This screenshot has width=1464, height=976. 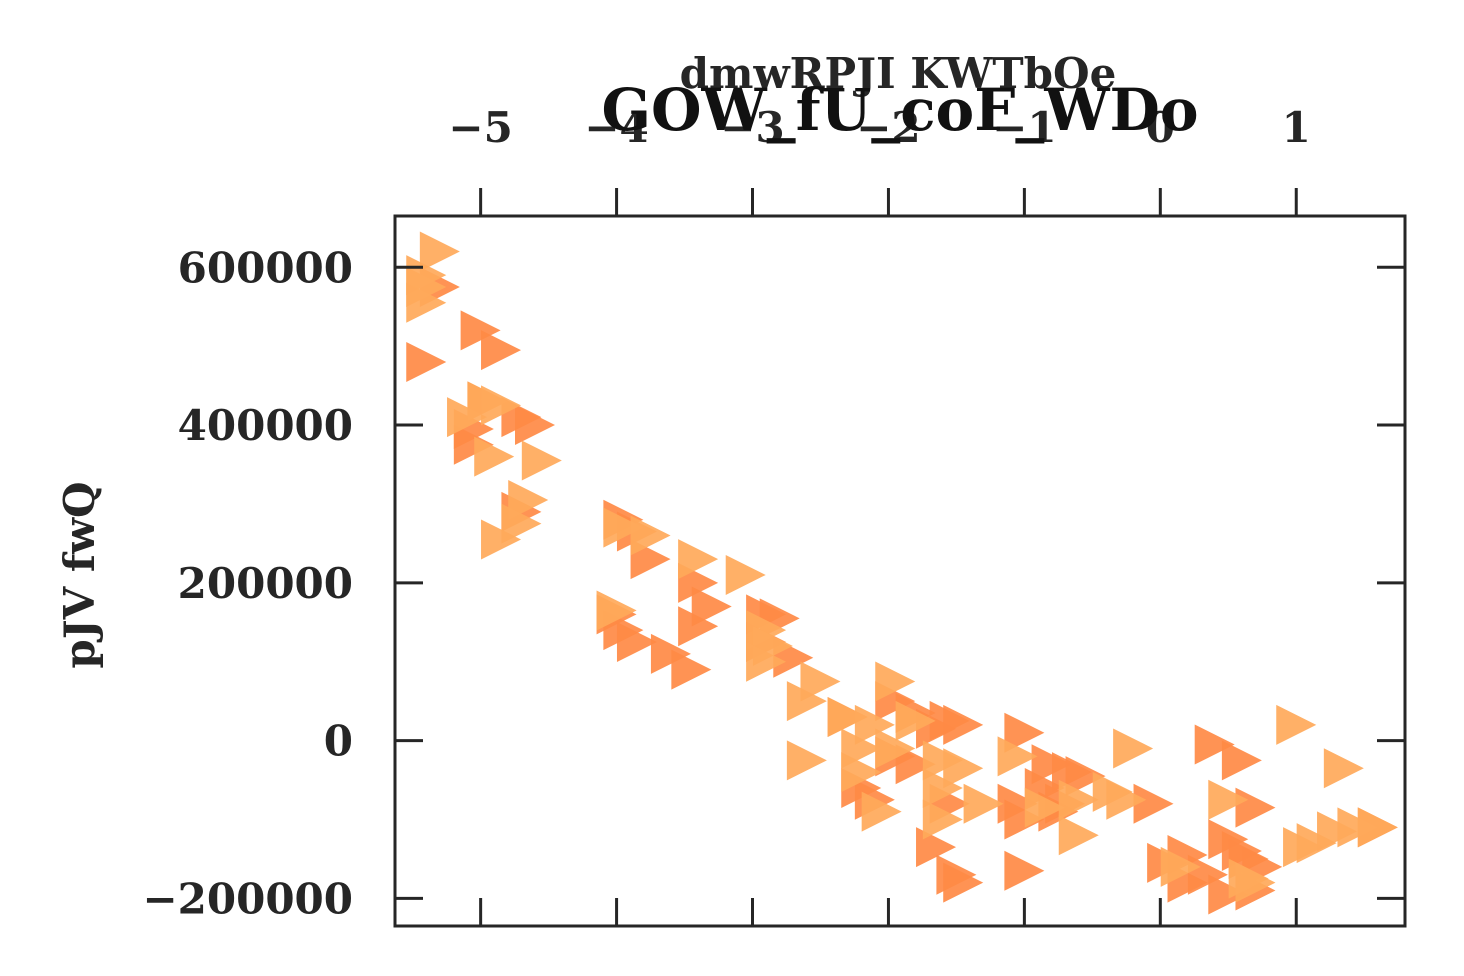 I want to click on y-tick-label: −200000, so click(x=247, y=898).